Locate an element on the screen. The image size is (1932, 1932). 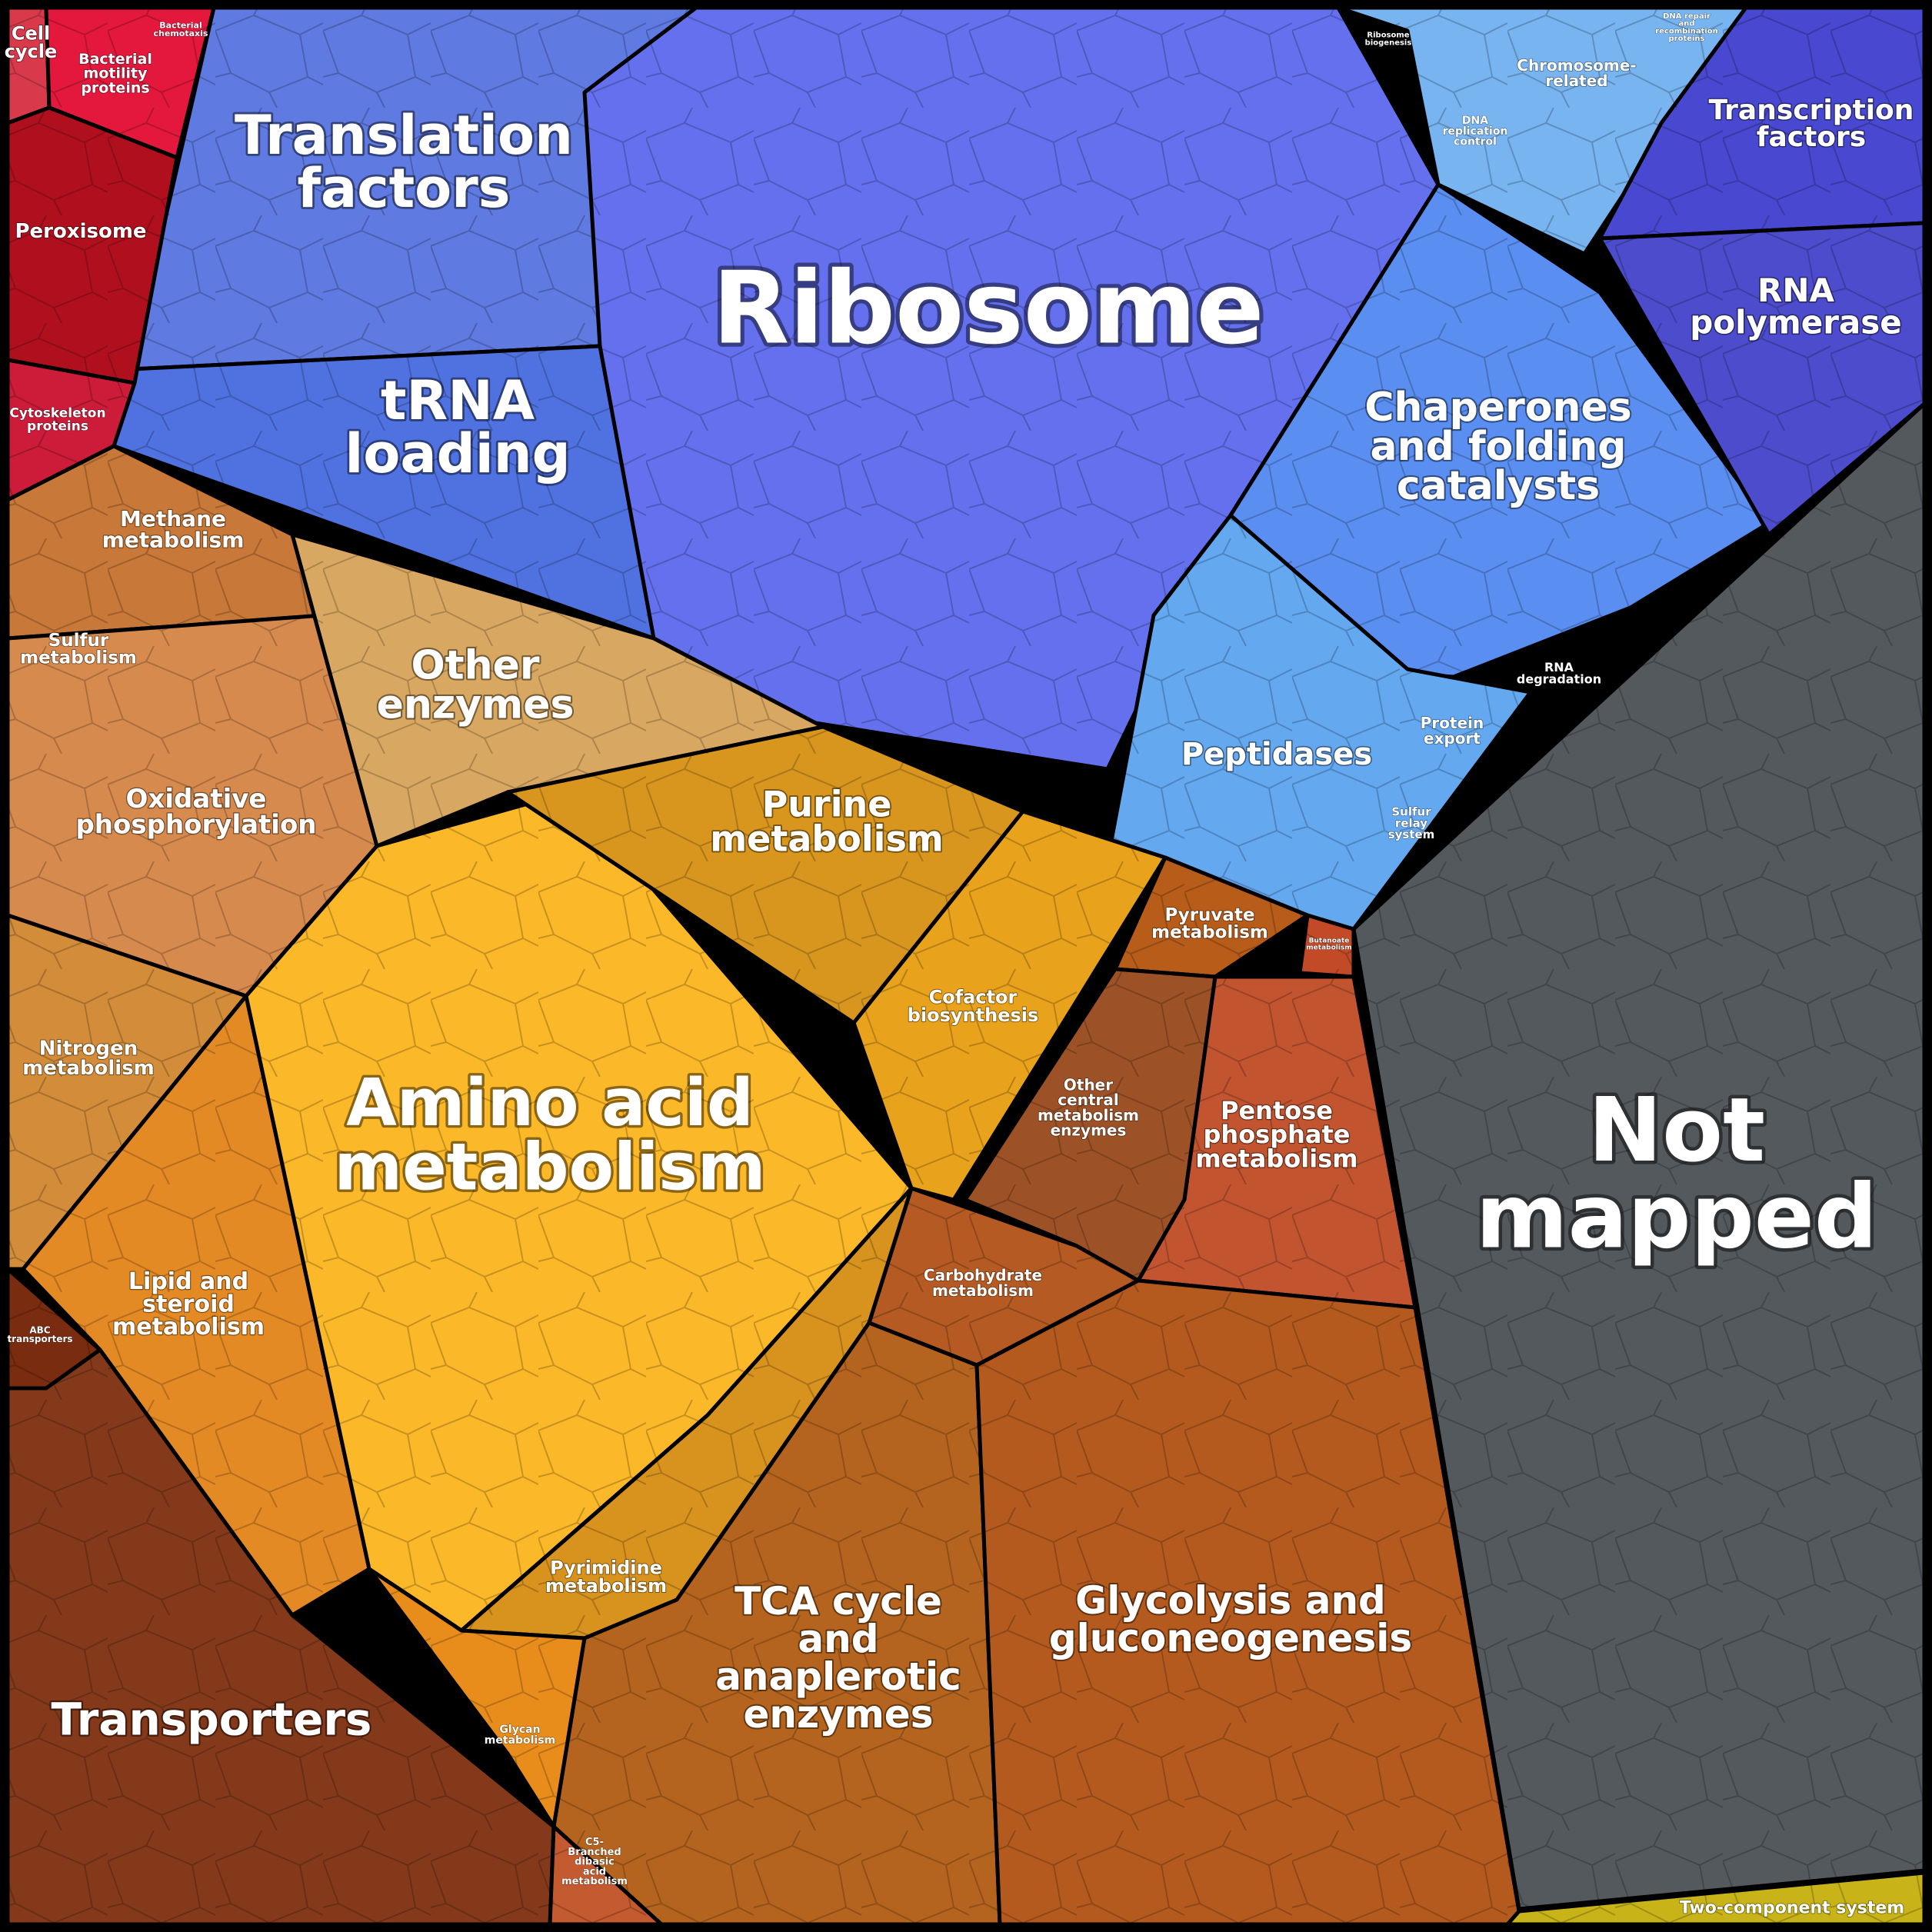
tca-label: TCA cycle and anaplerotic enzymes is located at coordinates (838, 1658).